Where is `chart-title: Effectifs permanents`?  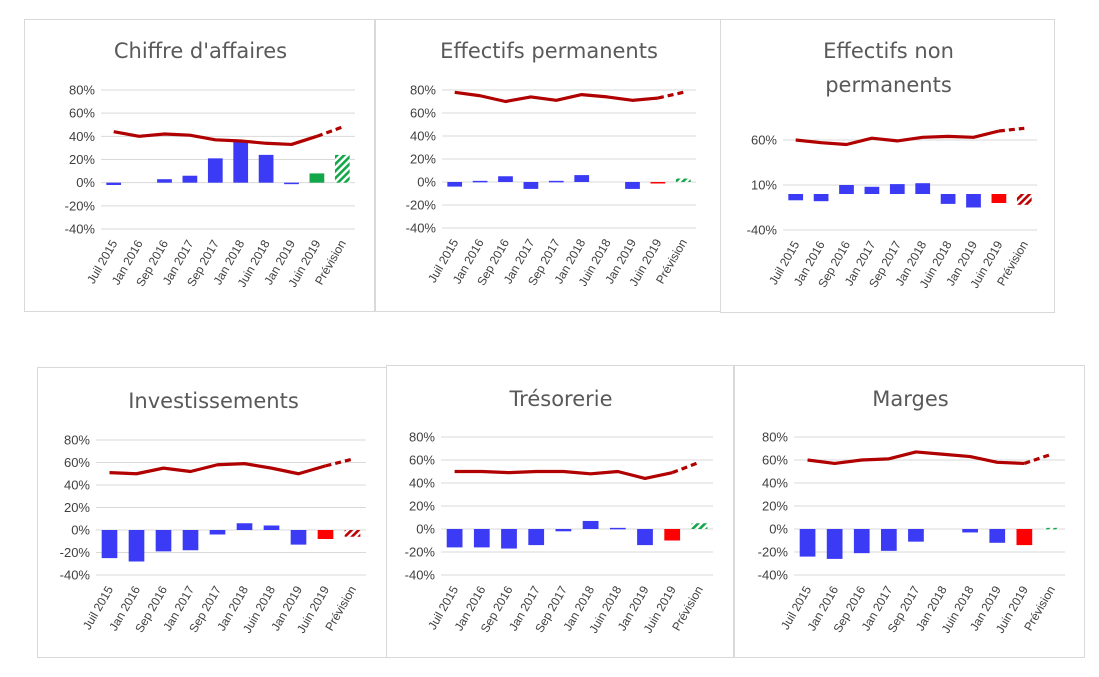
chart-title: Effectifs permanents is located at coordinates (549, 51).